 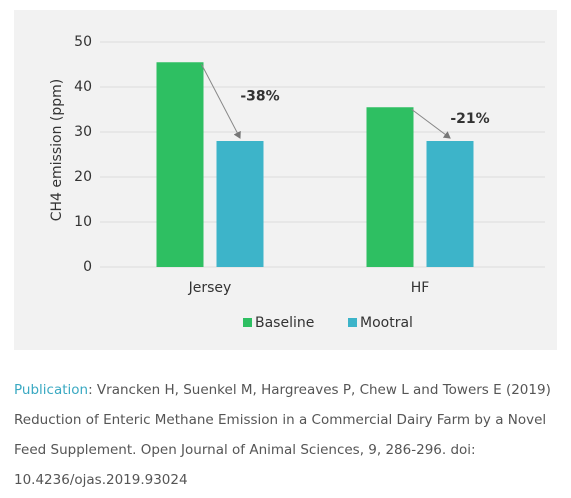 What do you see at coordinates (83, 132) in the screenshot?
I see `y-tick-label: 30` at bounding box center [83, 132].